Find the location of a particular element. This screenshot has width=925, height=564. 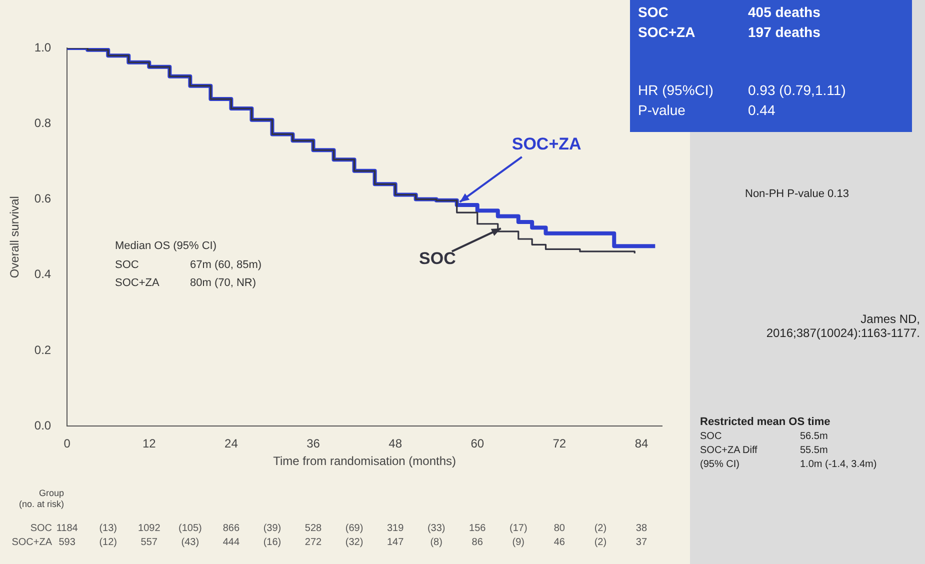

text: James ND, 2016;387(10024):1163-1177. is located at coordinates (842, 326).